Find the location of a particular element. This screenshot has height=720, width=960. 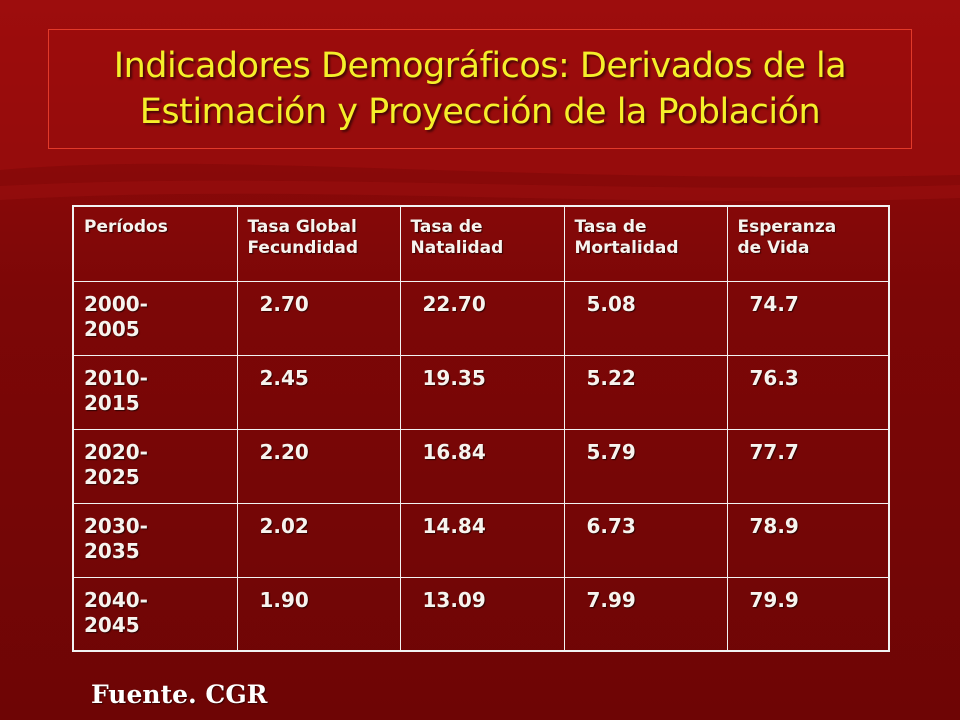

cell-tasa-natalidad: 16.84 is located at coordinates (482, 466).